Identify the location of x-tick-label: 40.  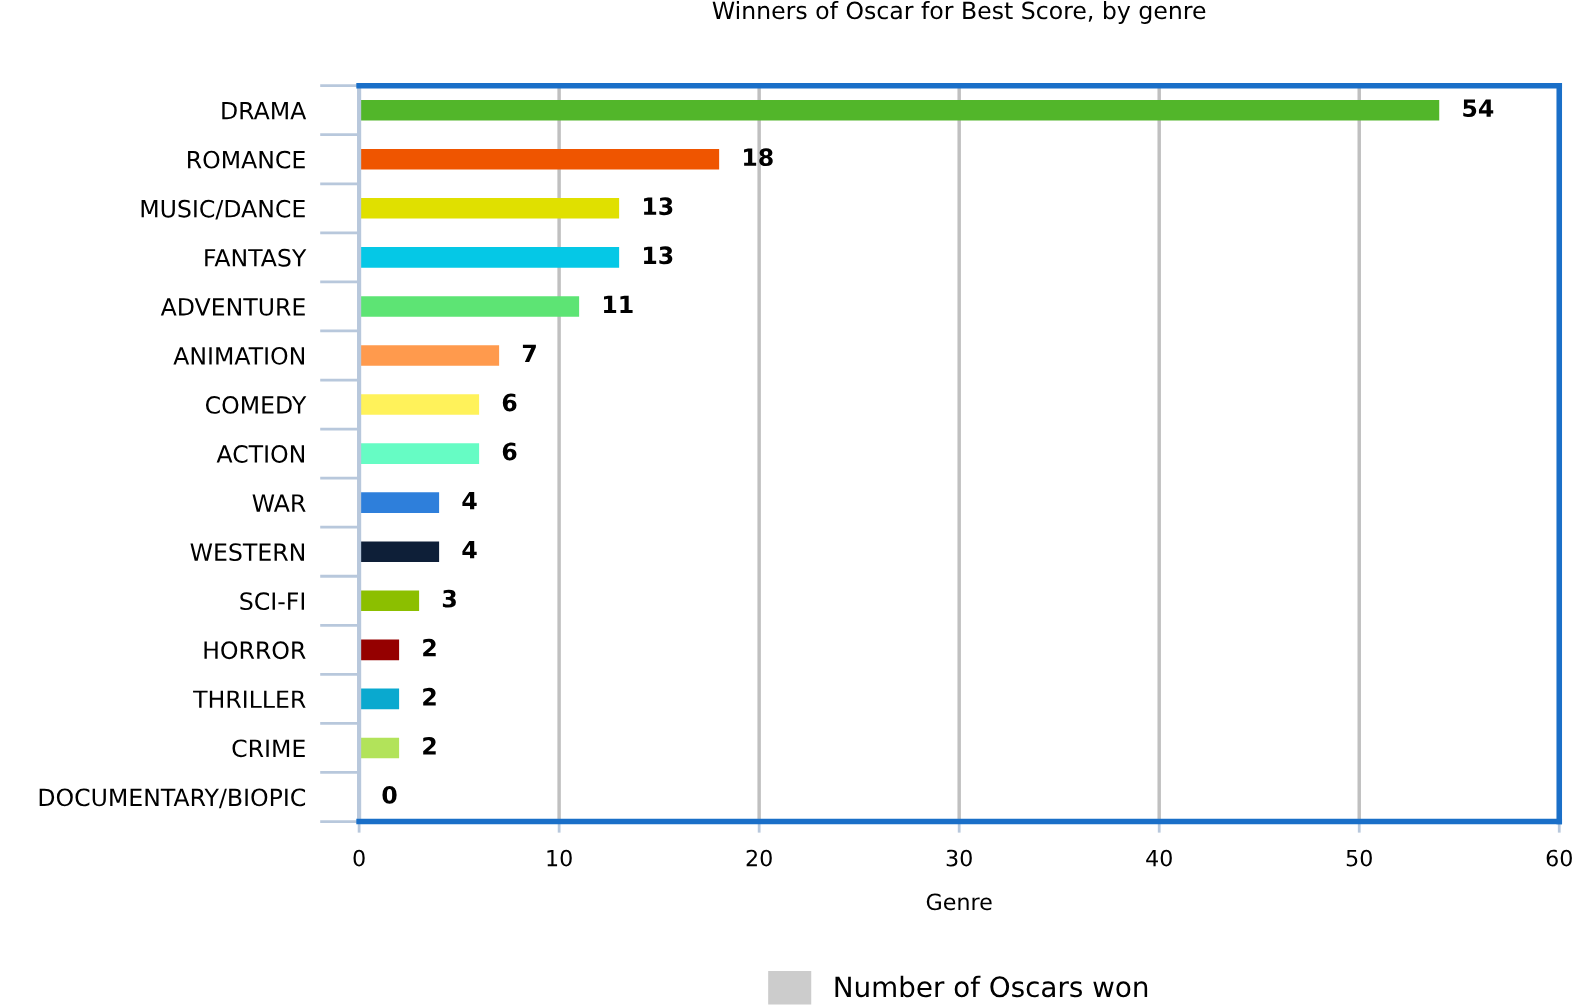
(1159, 858).